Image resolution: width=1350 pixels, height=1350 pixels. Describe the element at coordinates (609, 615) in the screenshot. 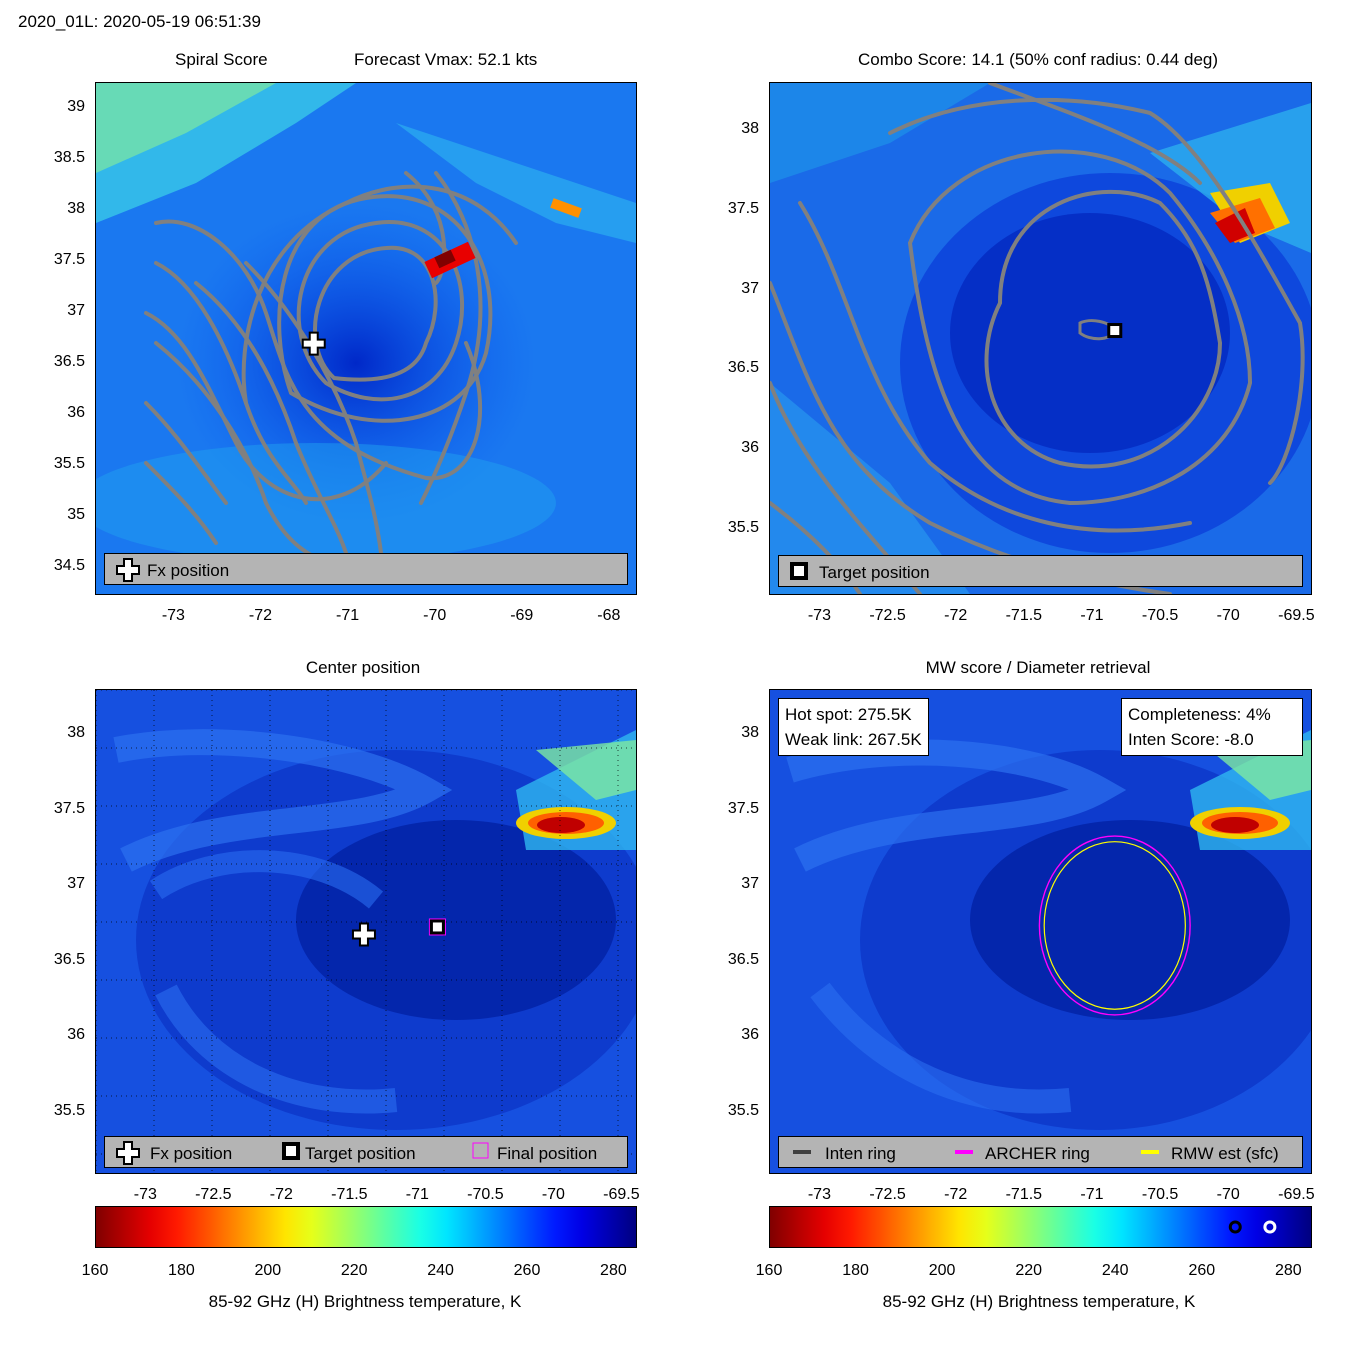

I see `x-tick-label: -68` at that location.